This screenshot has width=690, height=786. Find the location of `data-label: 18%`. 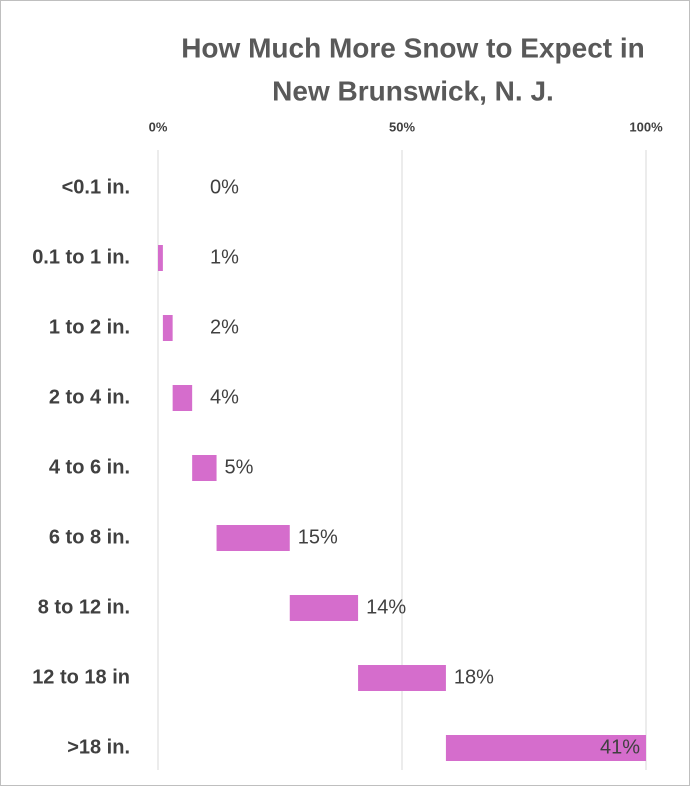

data-label: 18% is located at coordinates (474, 677).